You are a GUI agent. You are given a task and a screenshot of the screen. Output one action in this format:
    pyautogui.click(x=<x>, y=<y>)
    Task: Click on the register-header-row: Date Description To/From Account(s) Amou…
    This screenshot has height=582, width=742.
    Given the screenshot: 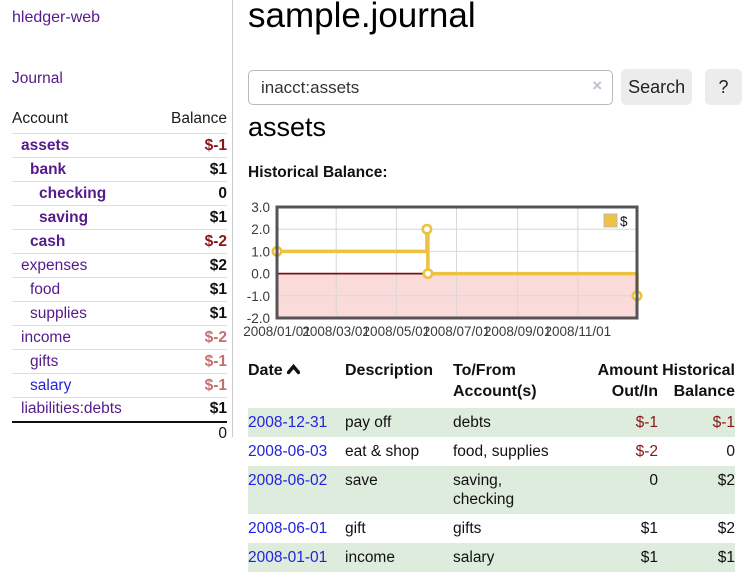 What is the action you would take?
    pyautogui.click(x=491, y=383)
    